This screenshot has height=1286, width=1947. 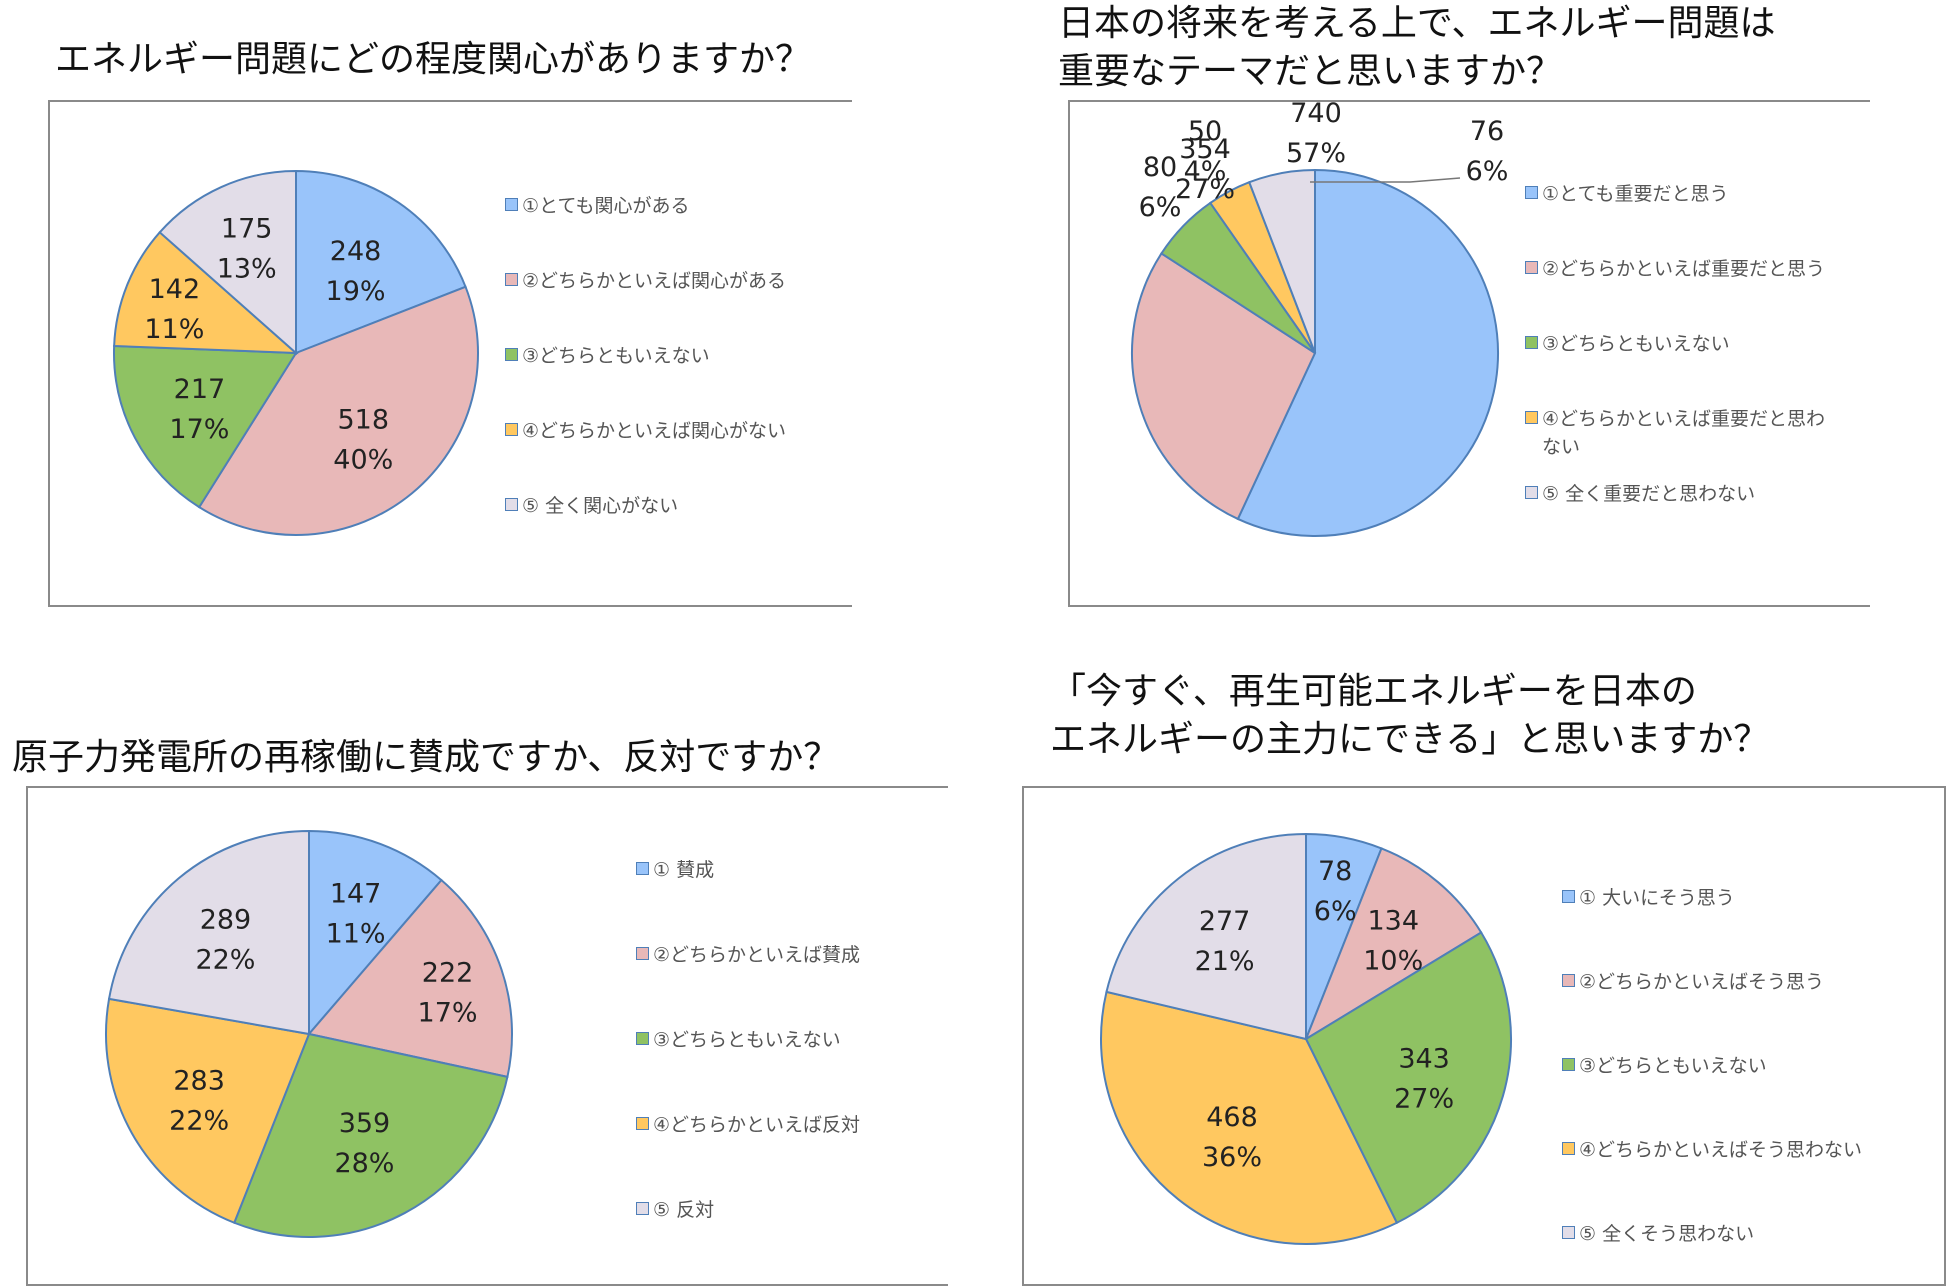 What do you see at coordinates (1424, 1058) in the screenshot?
I see `pie-value-label-3: 343` at bounding box center [1424, 1058].